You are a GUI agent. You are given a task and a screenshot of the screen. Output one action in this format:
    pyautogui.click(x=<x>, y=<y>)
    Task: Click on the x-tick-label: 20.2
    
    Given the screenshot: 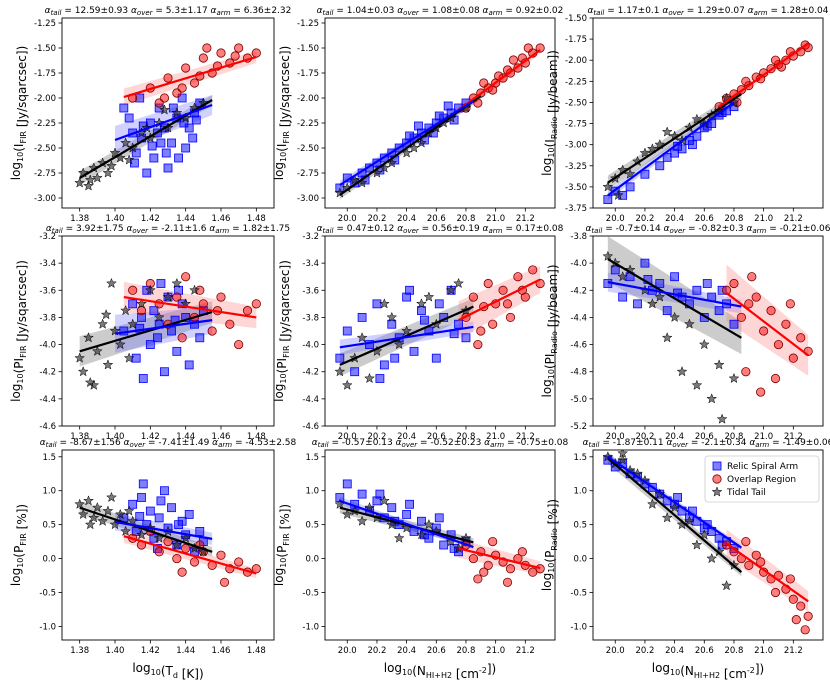 What is the action you would take?
    pyautogui.click(x=644, y=219)
    